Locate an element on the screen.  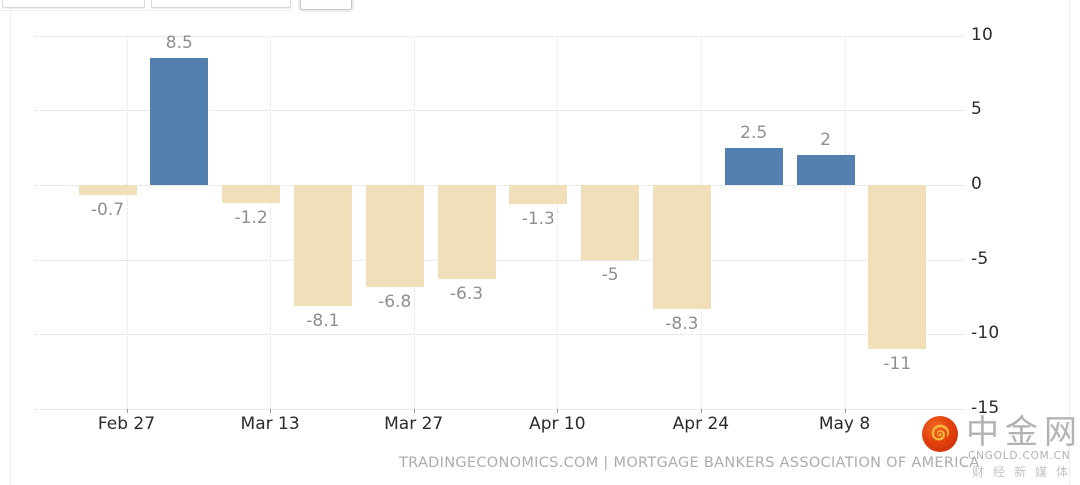
bar-value-label: -6.3 is located at coordinates (466, 294).